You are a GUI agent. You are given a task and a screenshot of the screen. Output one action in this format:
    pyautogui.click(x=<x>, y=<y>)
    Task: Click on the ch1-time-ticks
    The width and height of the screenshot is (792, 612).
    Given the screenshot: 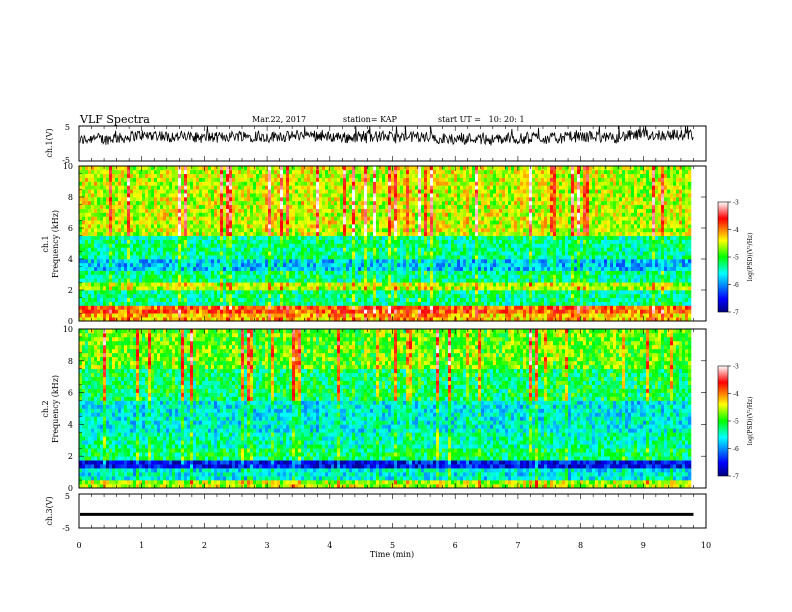 What is the action you would take?
    pyautogui.click(x=392, y=143)
    